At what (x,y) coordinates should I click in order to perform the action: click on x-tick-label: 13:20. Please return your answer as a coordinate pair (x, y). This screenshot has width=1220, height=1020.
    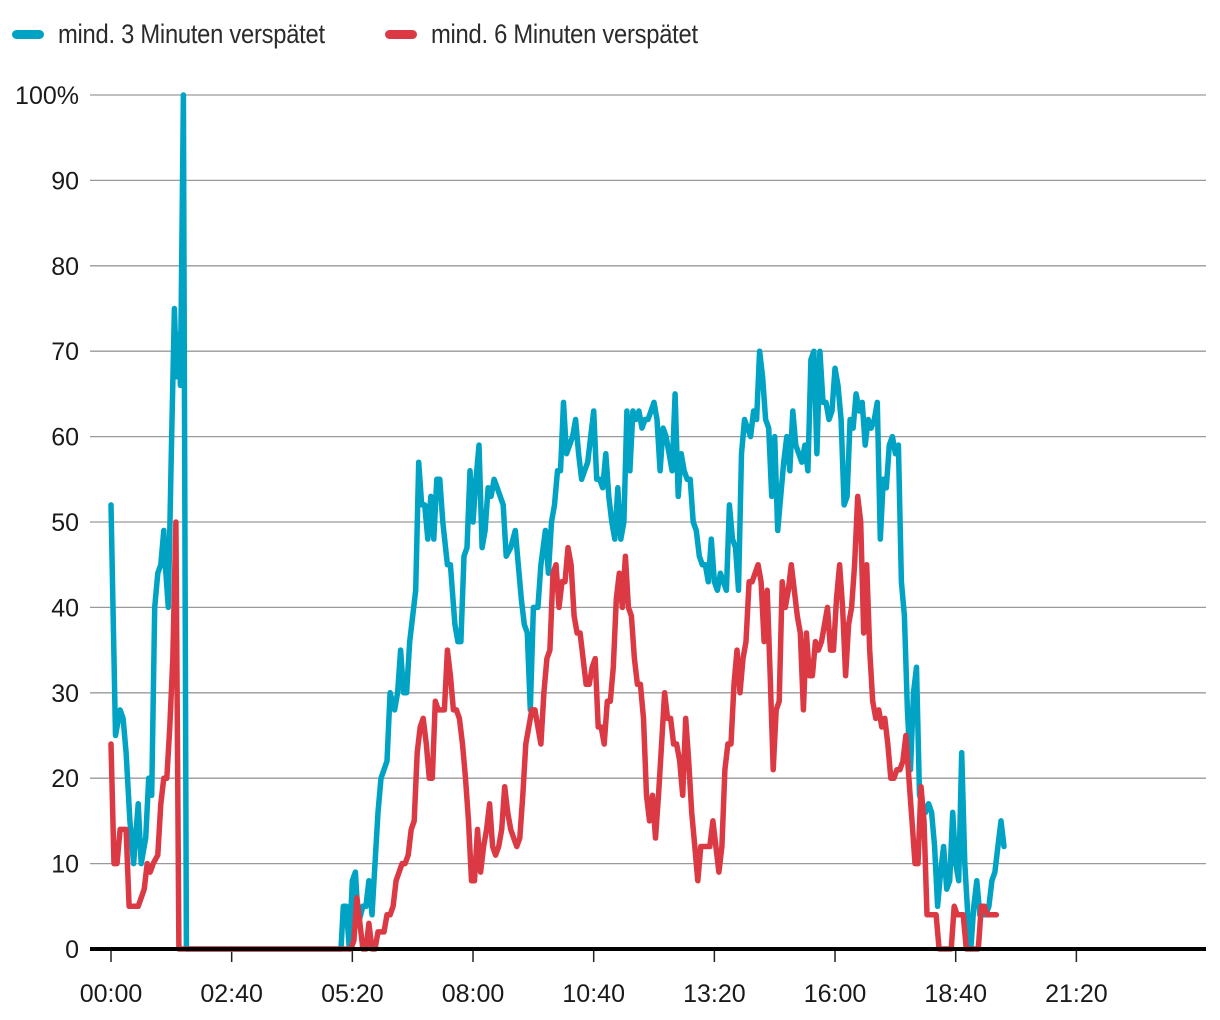
    Looking at the image, I should click on (714, 994).